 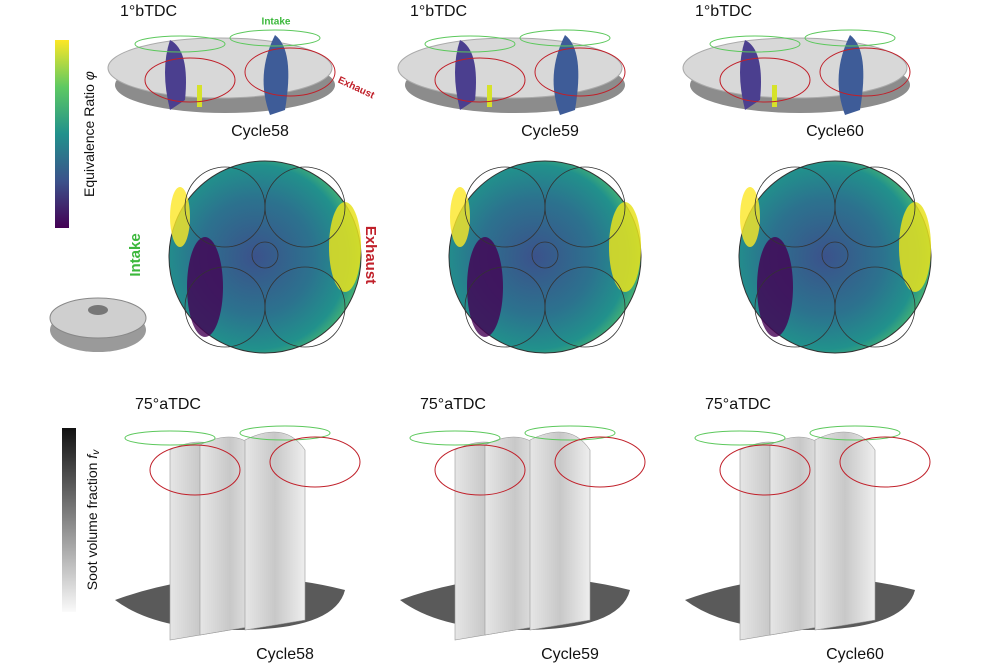 I want to click on colorbar-equivalence-ratio, so click(x=62, y=134).